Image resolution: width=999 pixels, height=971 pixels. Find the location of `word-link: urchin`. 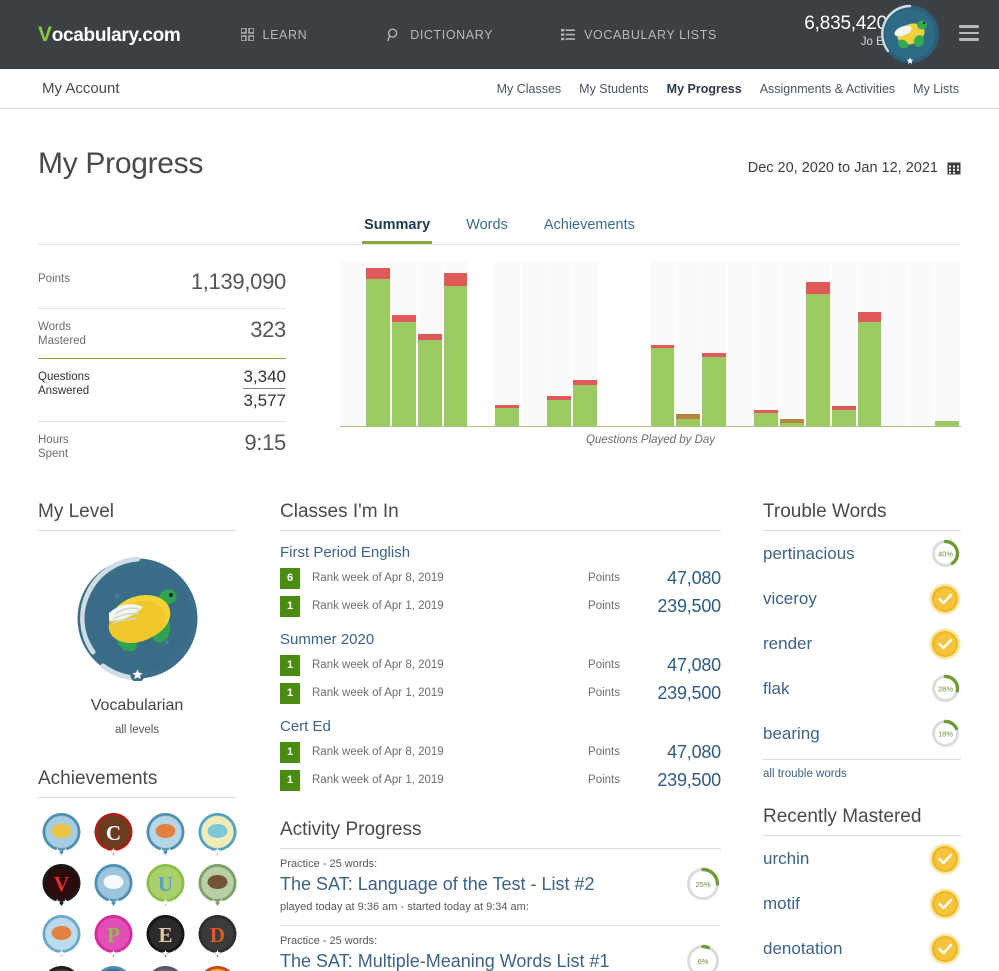

word-link: urchin is located at coordinates (786, 858).